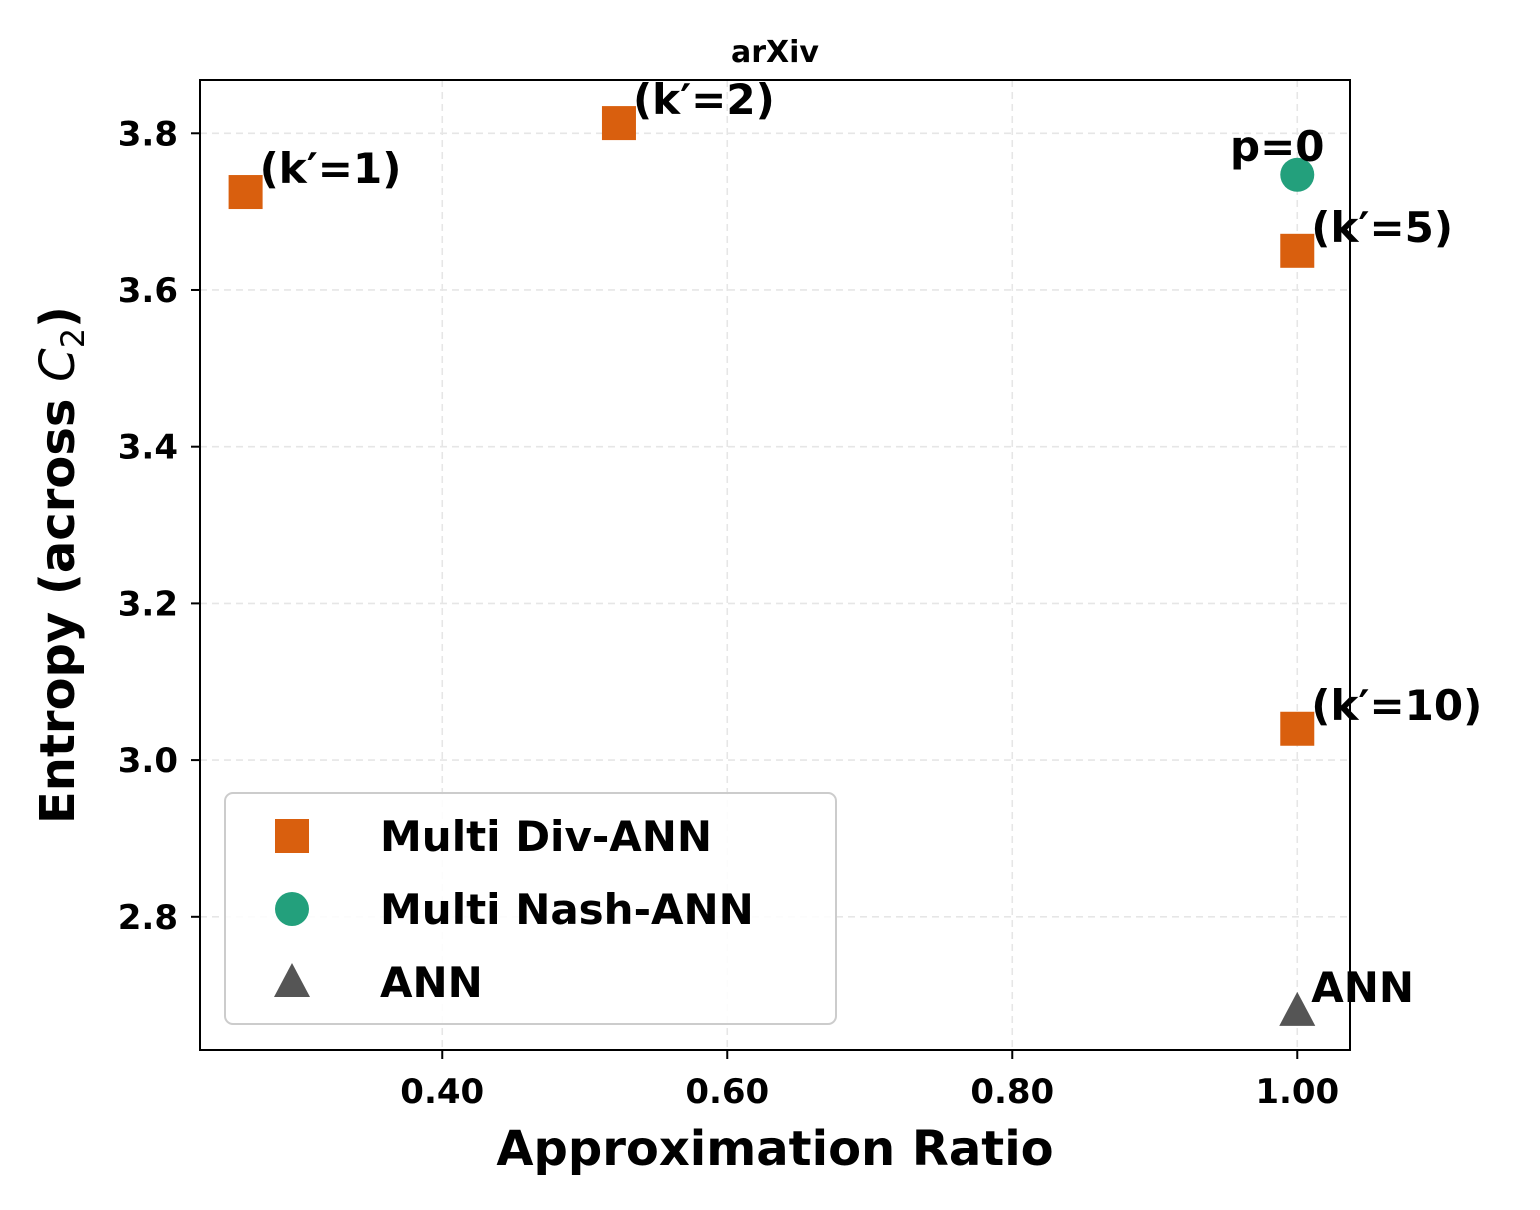  Describe the element at coordinates (148, 134) in the screenshot. I see `y-tick-label: 3.8` at that location.